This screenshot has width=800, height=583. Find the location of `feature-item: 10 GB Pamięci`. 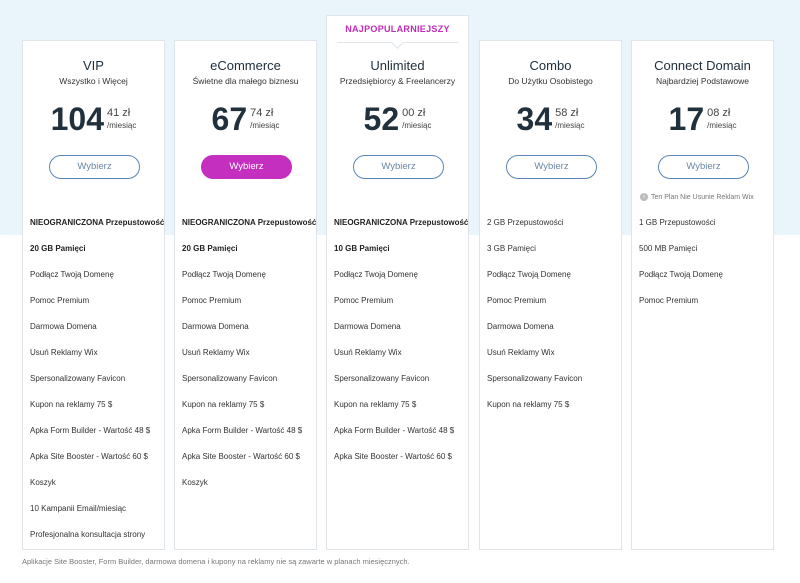

feature-item: 10 GB Pamięci is located at coordinates (362, 248).